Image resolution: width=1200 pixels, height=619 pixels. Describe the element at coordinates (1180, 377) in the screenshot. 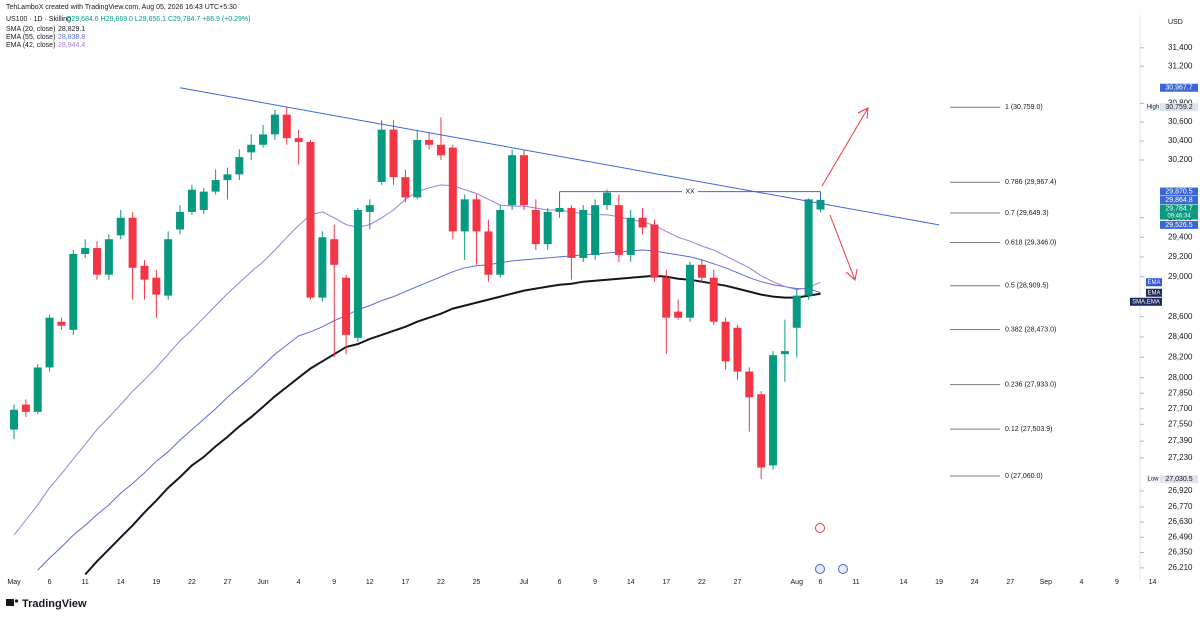

I see `y-tick-label: 28,000` at that location.